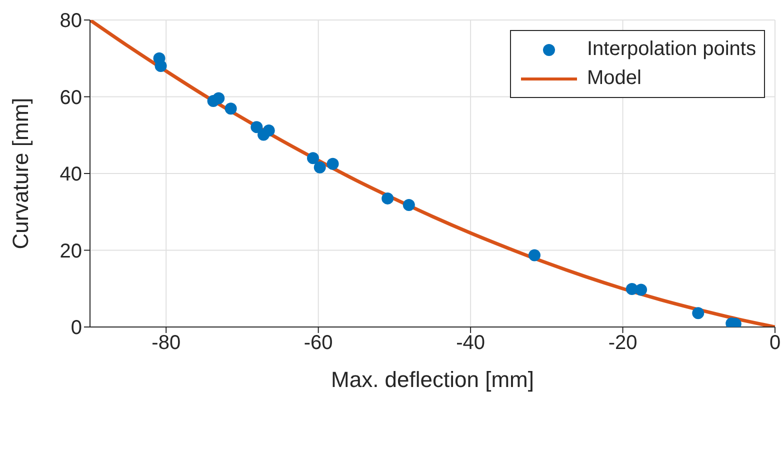  What do you see at coordinates (775, 343) in the screenshot?
I see `x-tick-label: 0` at bounding box center [775, 343].